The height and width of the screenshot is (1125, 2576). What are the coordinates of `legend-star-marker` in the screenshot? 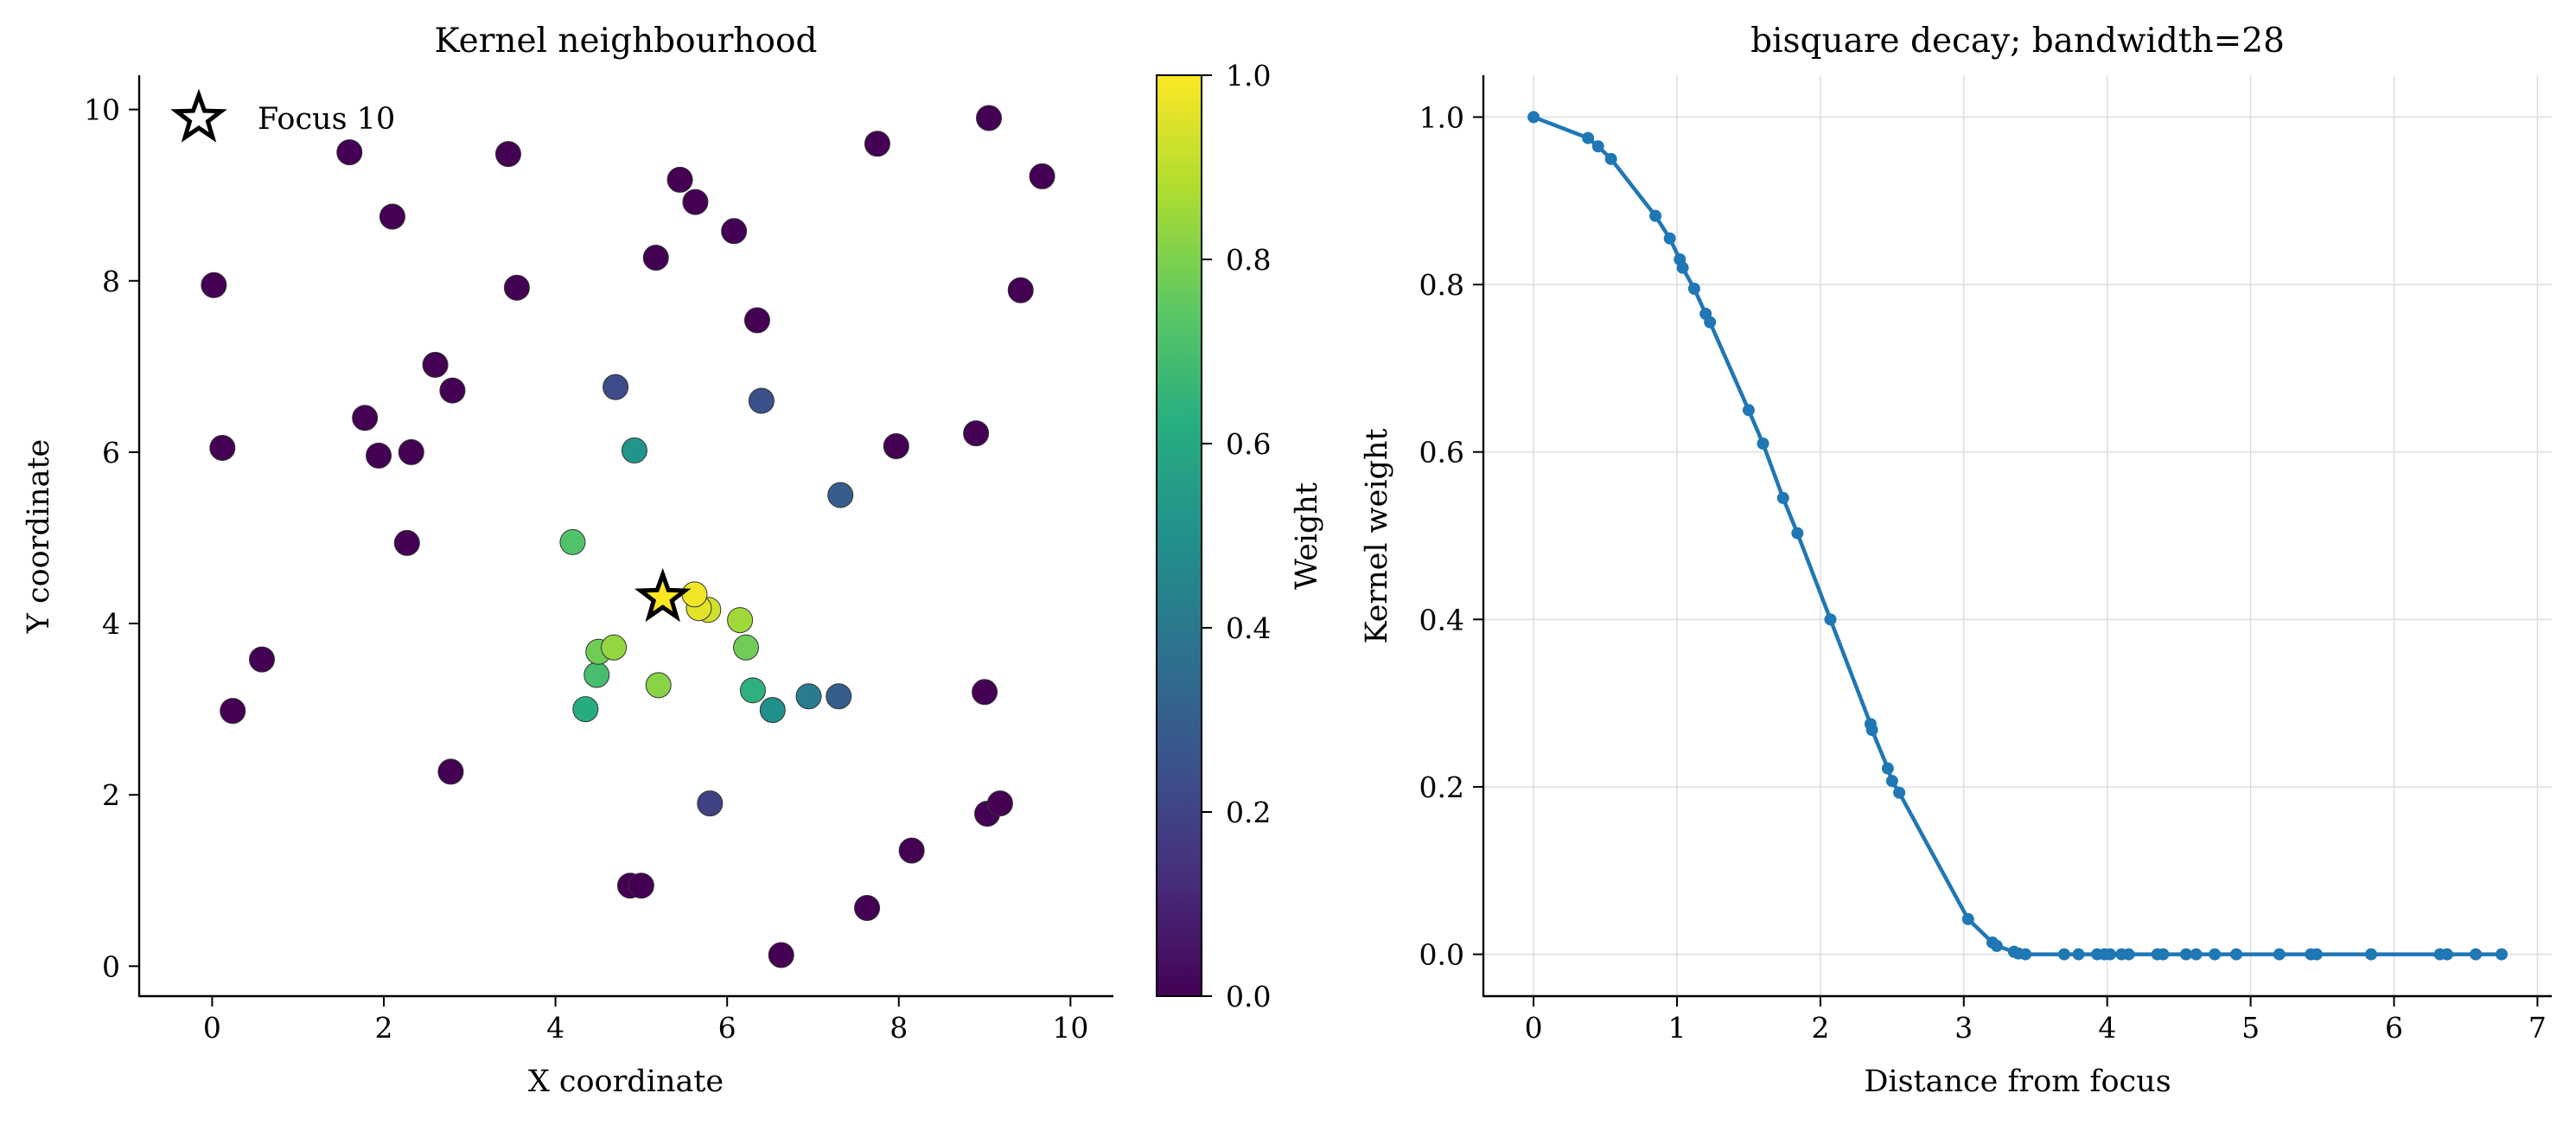 It's located at (198, 115).